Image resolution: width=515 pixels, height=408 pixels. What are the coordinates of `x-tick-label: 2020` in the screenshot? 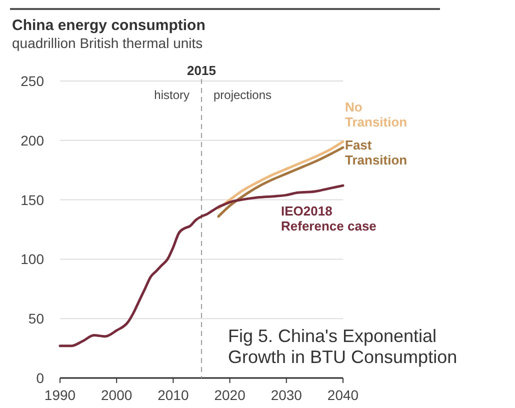 It's located at (230, 395).